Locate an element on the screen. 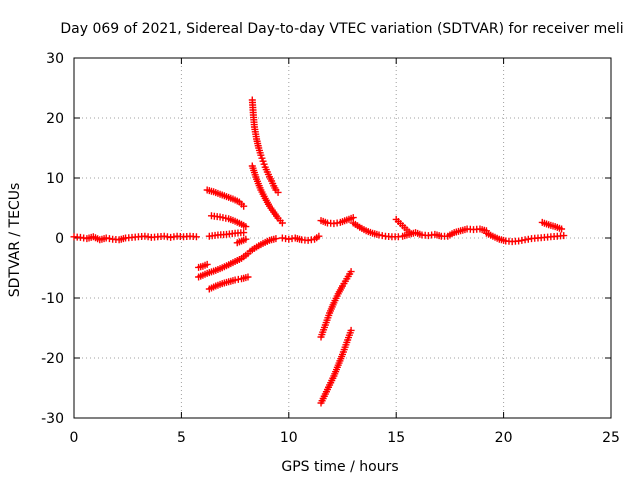 The image size is (640, 480). series-arc-6-near-zero is located at coordinates (226, 234).